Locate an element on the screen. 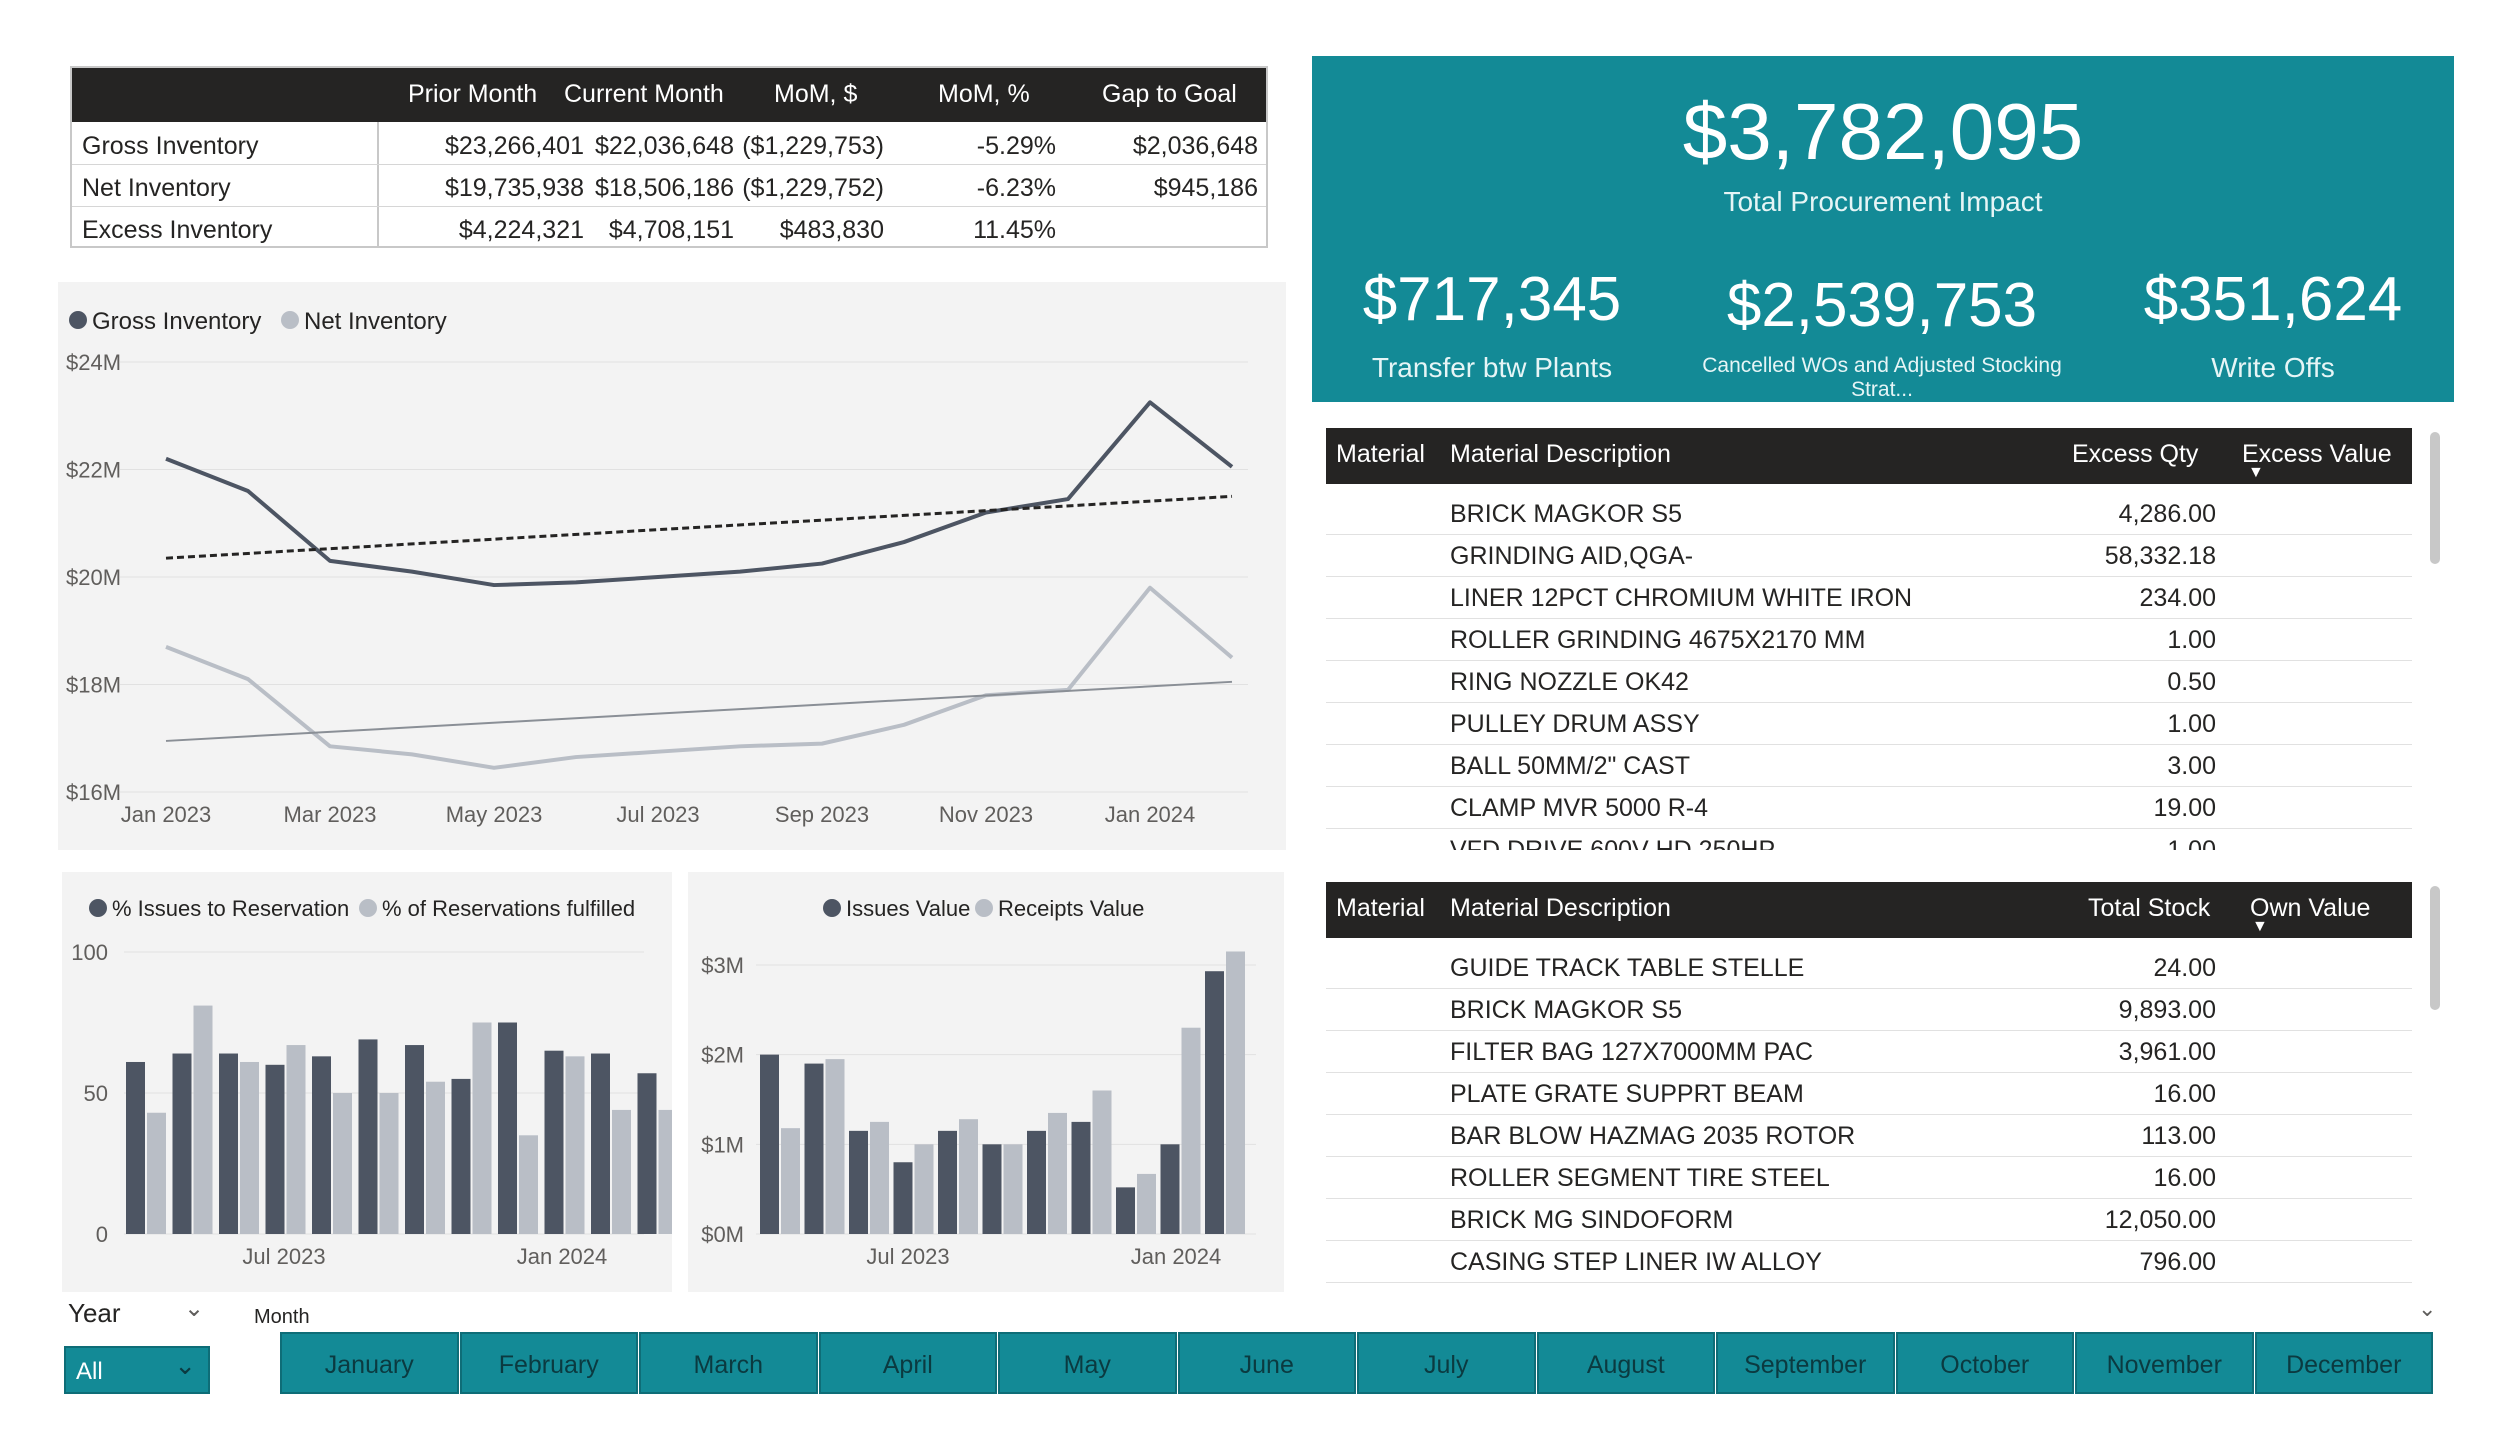 The height and width of the screenshot is (1446, 2500). table-row: BRICK MAGKOR S5 4,286.00 is located at coordinates (1869, 513).